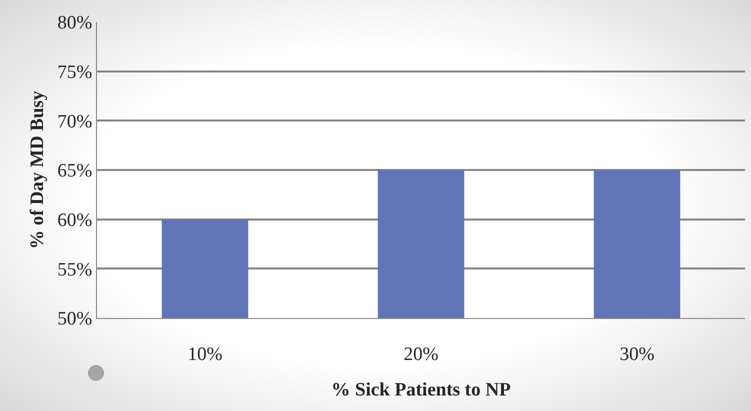 Image resolution: width=751 pixels, height=411 pixels. What do you see at coordinates (205, 354) in the screenshot?
I see `x-tick-label: 10%` at bounding box center [205, 354].